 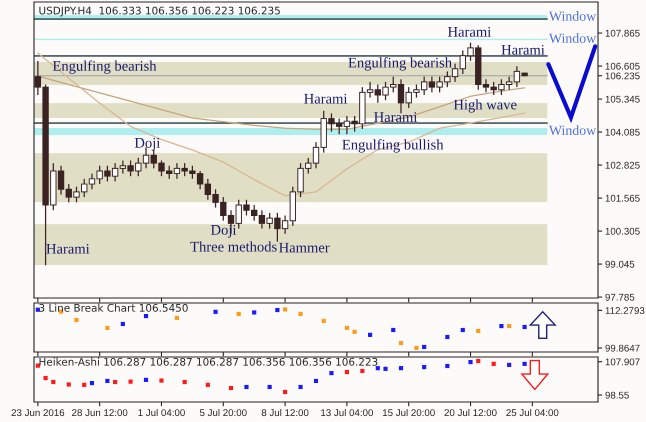 I want to click on y-tick-label: 107.865, so click(x=623, y=33).